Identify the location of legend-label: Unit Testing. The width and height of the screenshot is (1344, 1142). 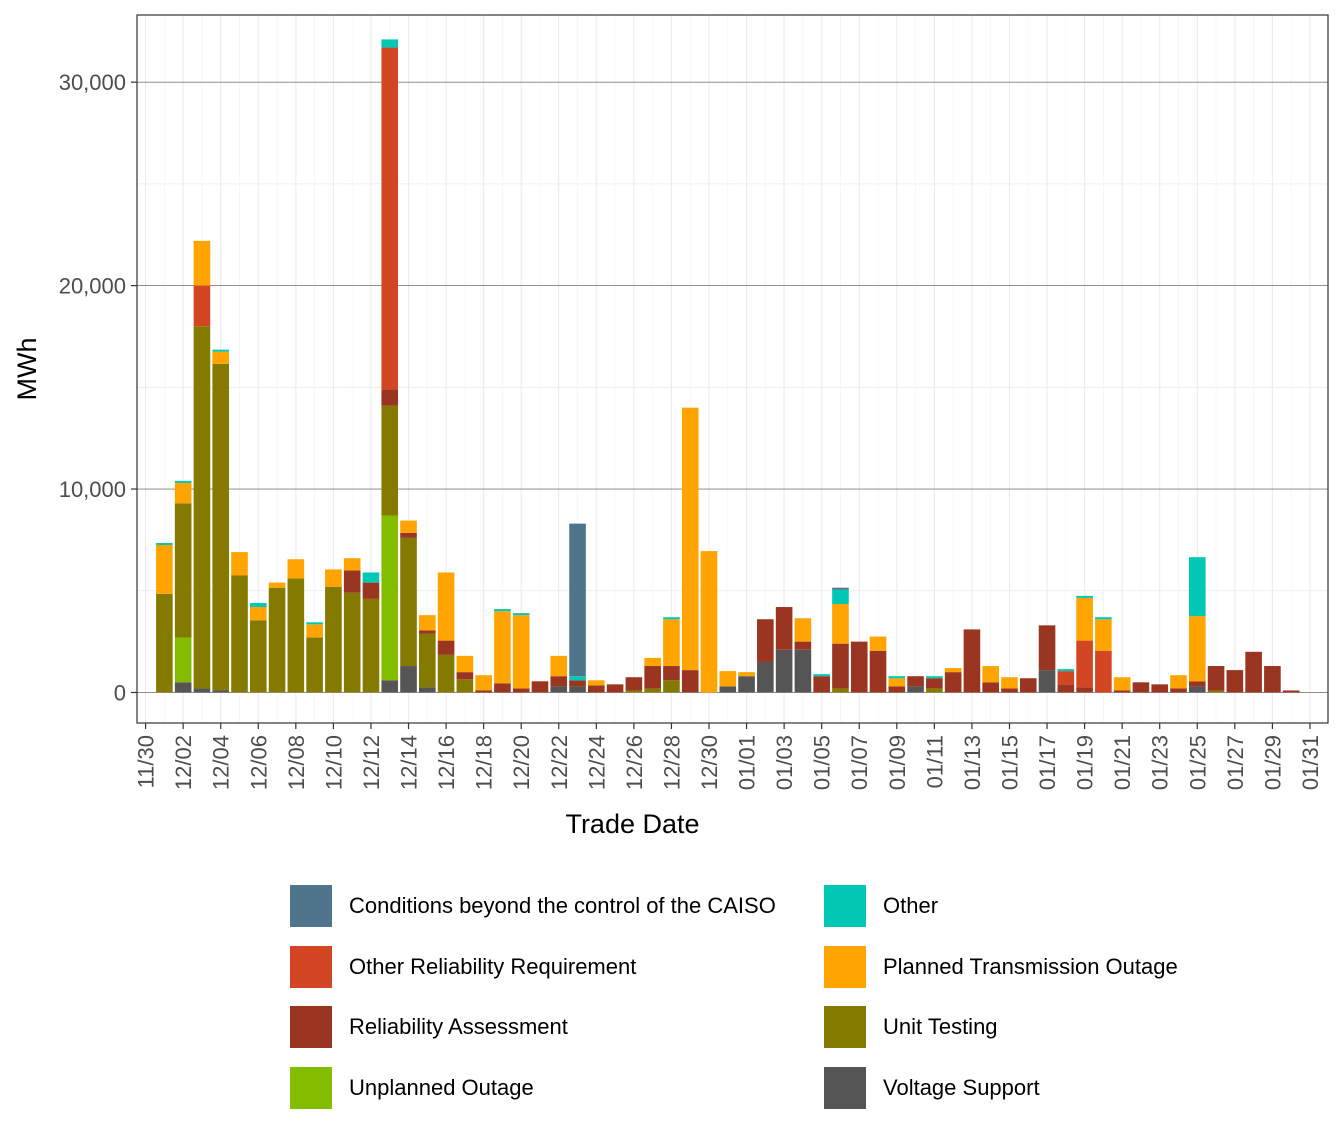
(940, 1027).